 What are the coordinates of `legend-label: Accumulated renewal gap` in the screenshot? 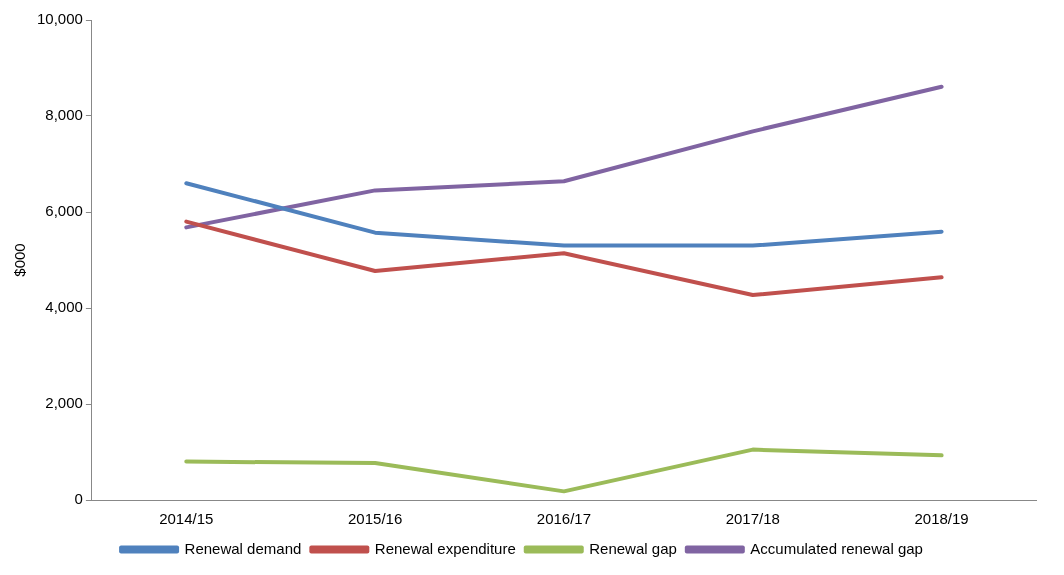 It's located at (836, 548).